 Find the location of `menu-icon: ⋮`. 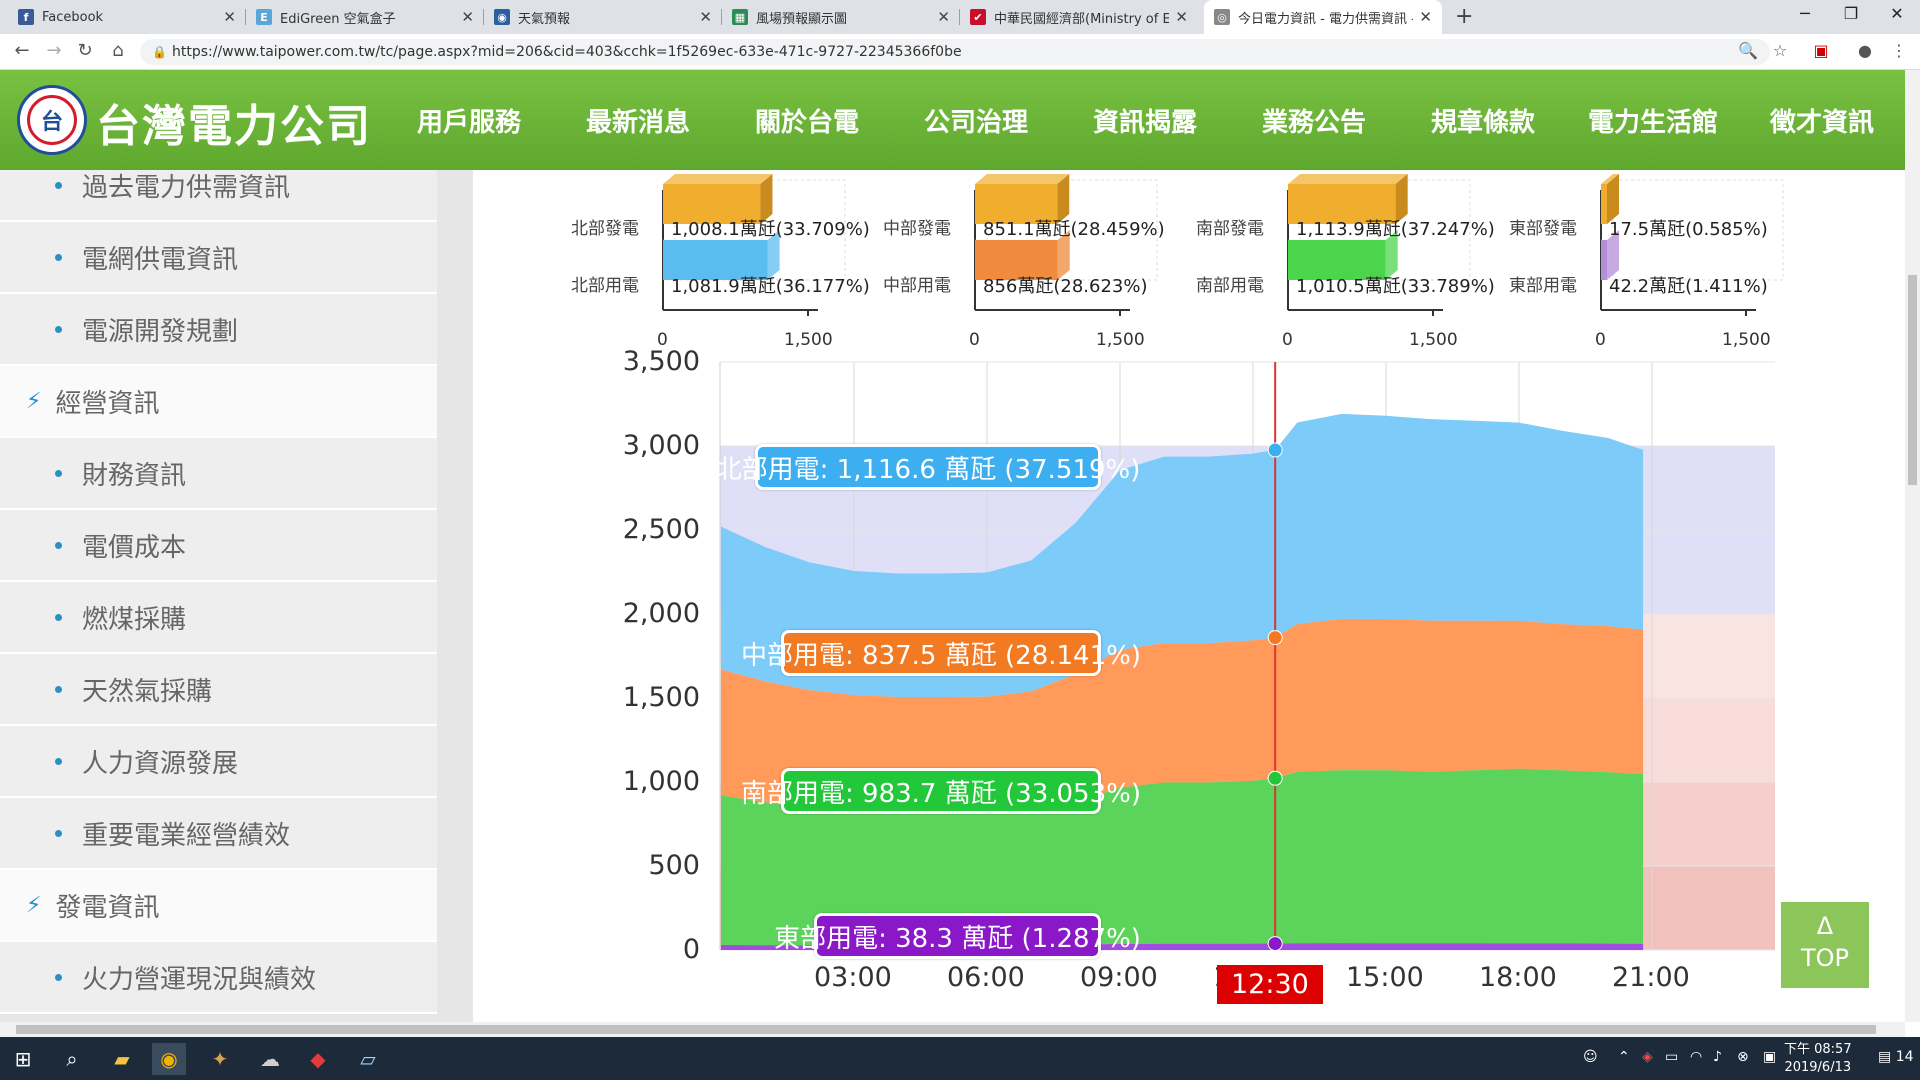

menu-icon: ⋮ is located at coordinates (1899, 50).